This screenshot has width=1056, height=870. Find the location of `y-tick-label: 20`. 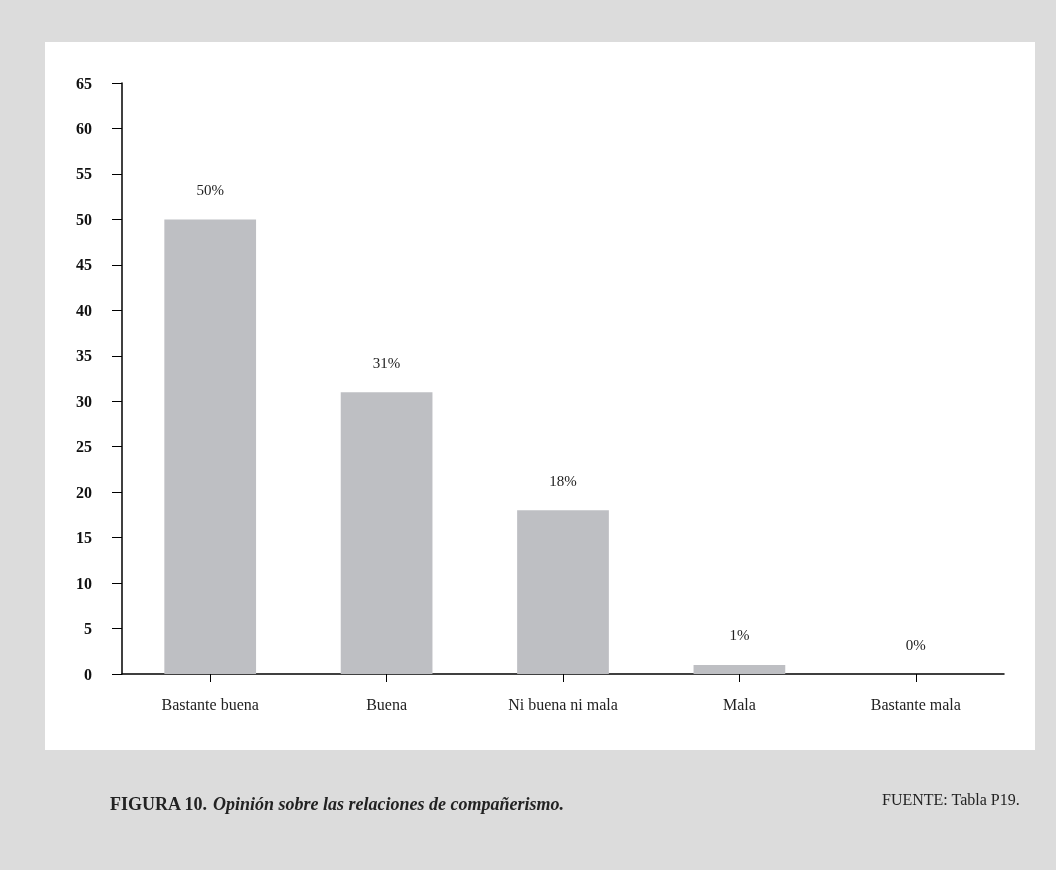

y-tick-label: 20 is located at coordinates (84, 492).